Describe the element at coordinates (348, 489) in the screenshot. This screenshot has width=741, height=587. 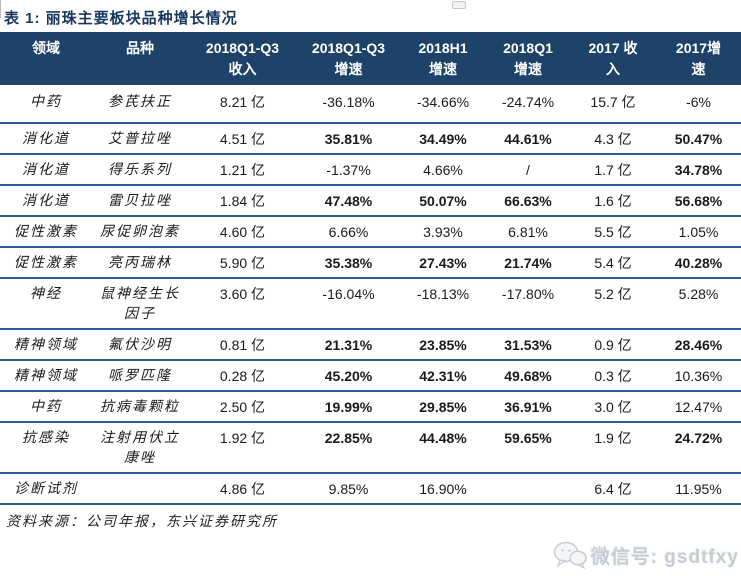
I see `cell-2018q1q3-growth: 9.85%` at that location.